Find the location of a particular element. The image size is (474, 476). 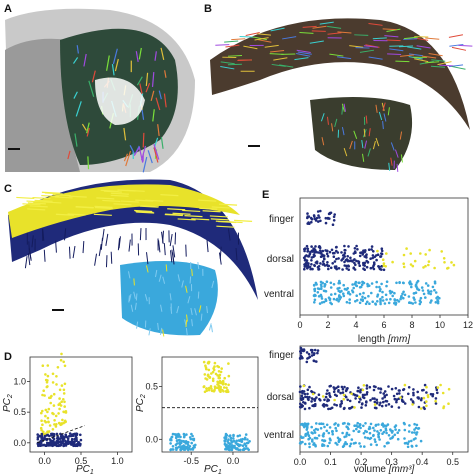

y-tick-label: 1.0 is located at coordinates (19, 382).